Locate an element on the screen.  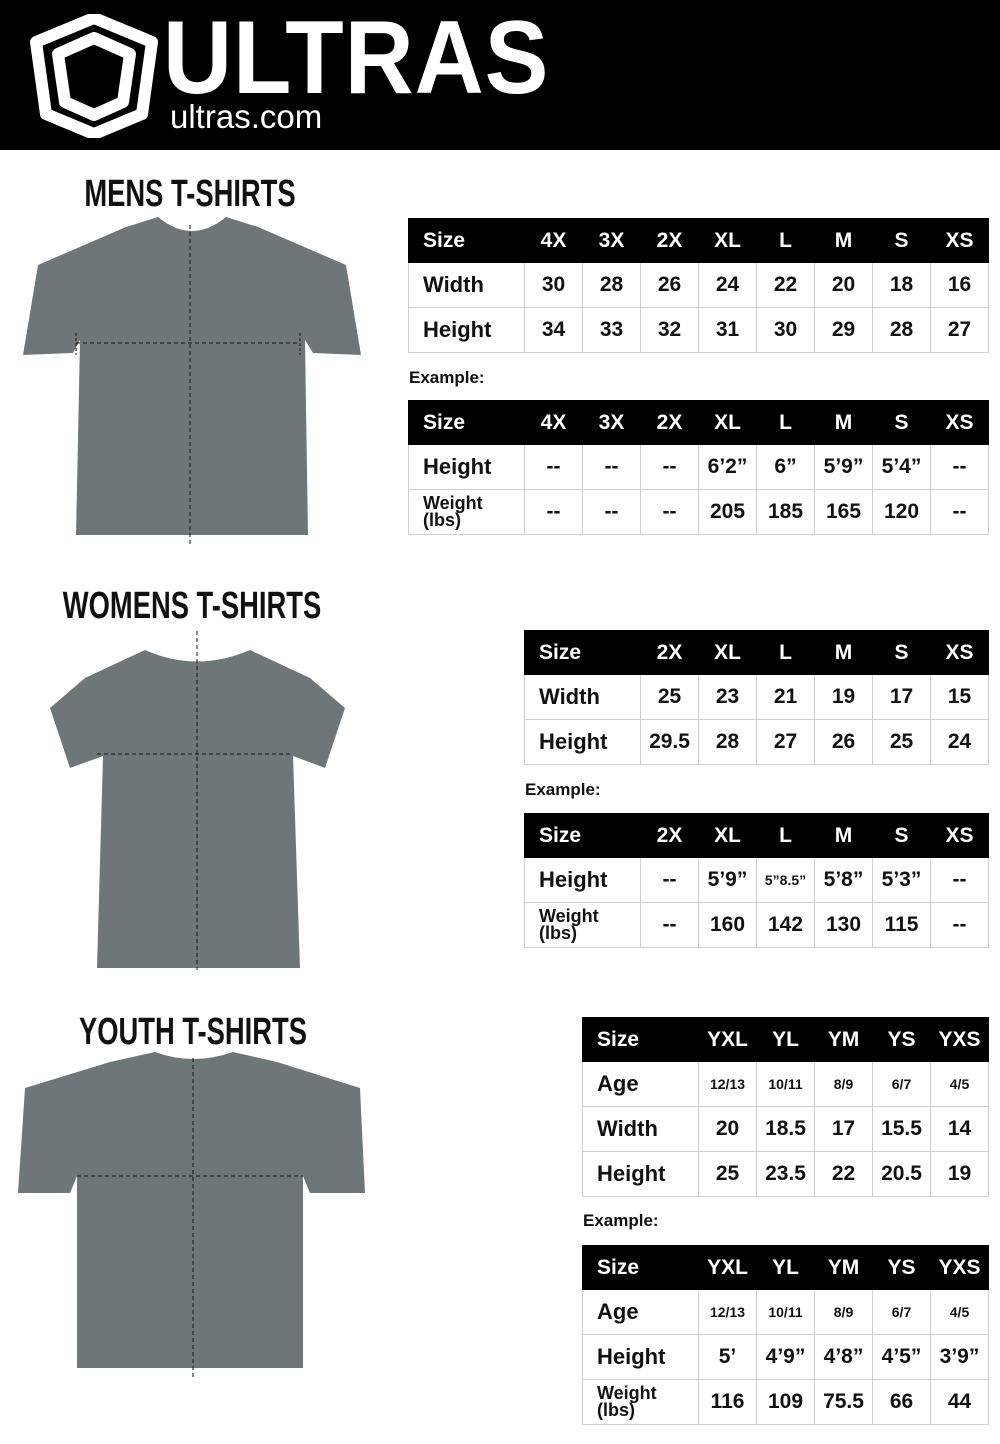
table-cell: 16 is located at coordinates (959, 285).